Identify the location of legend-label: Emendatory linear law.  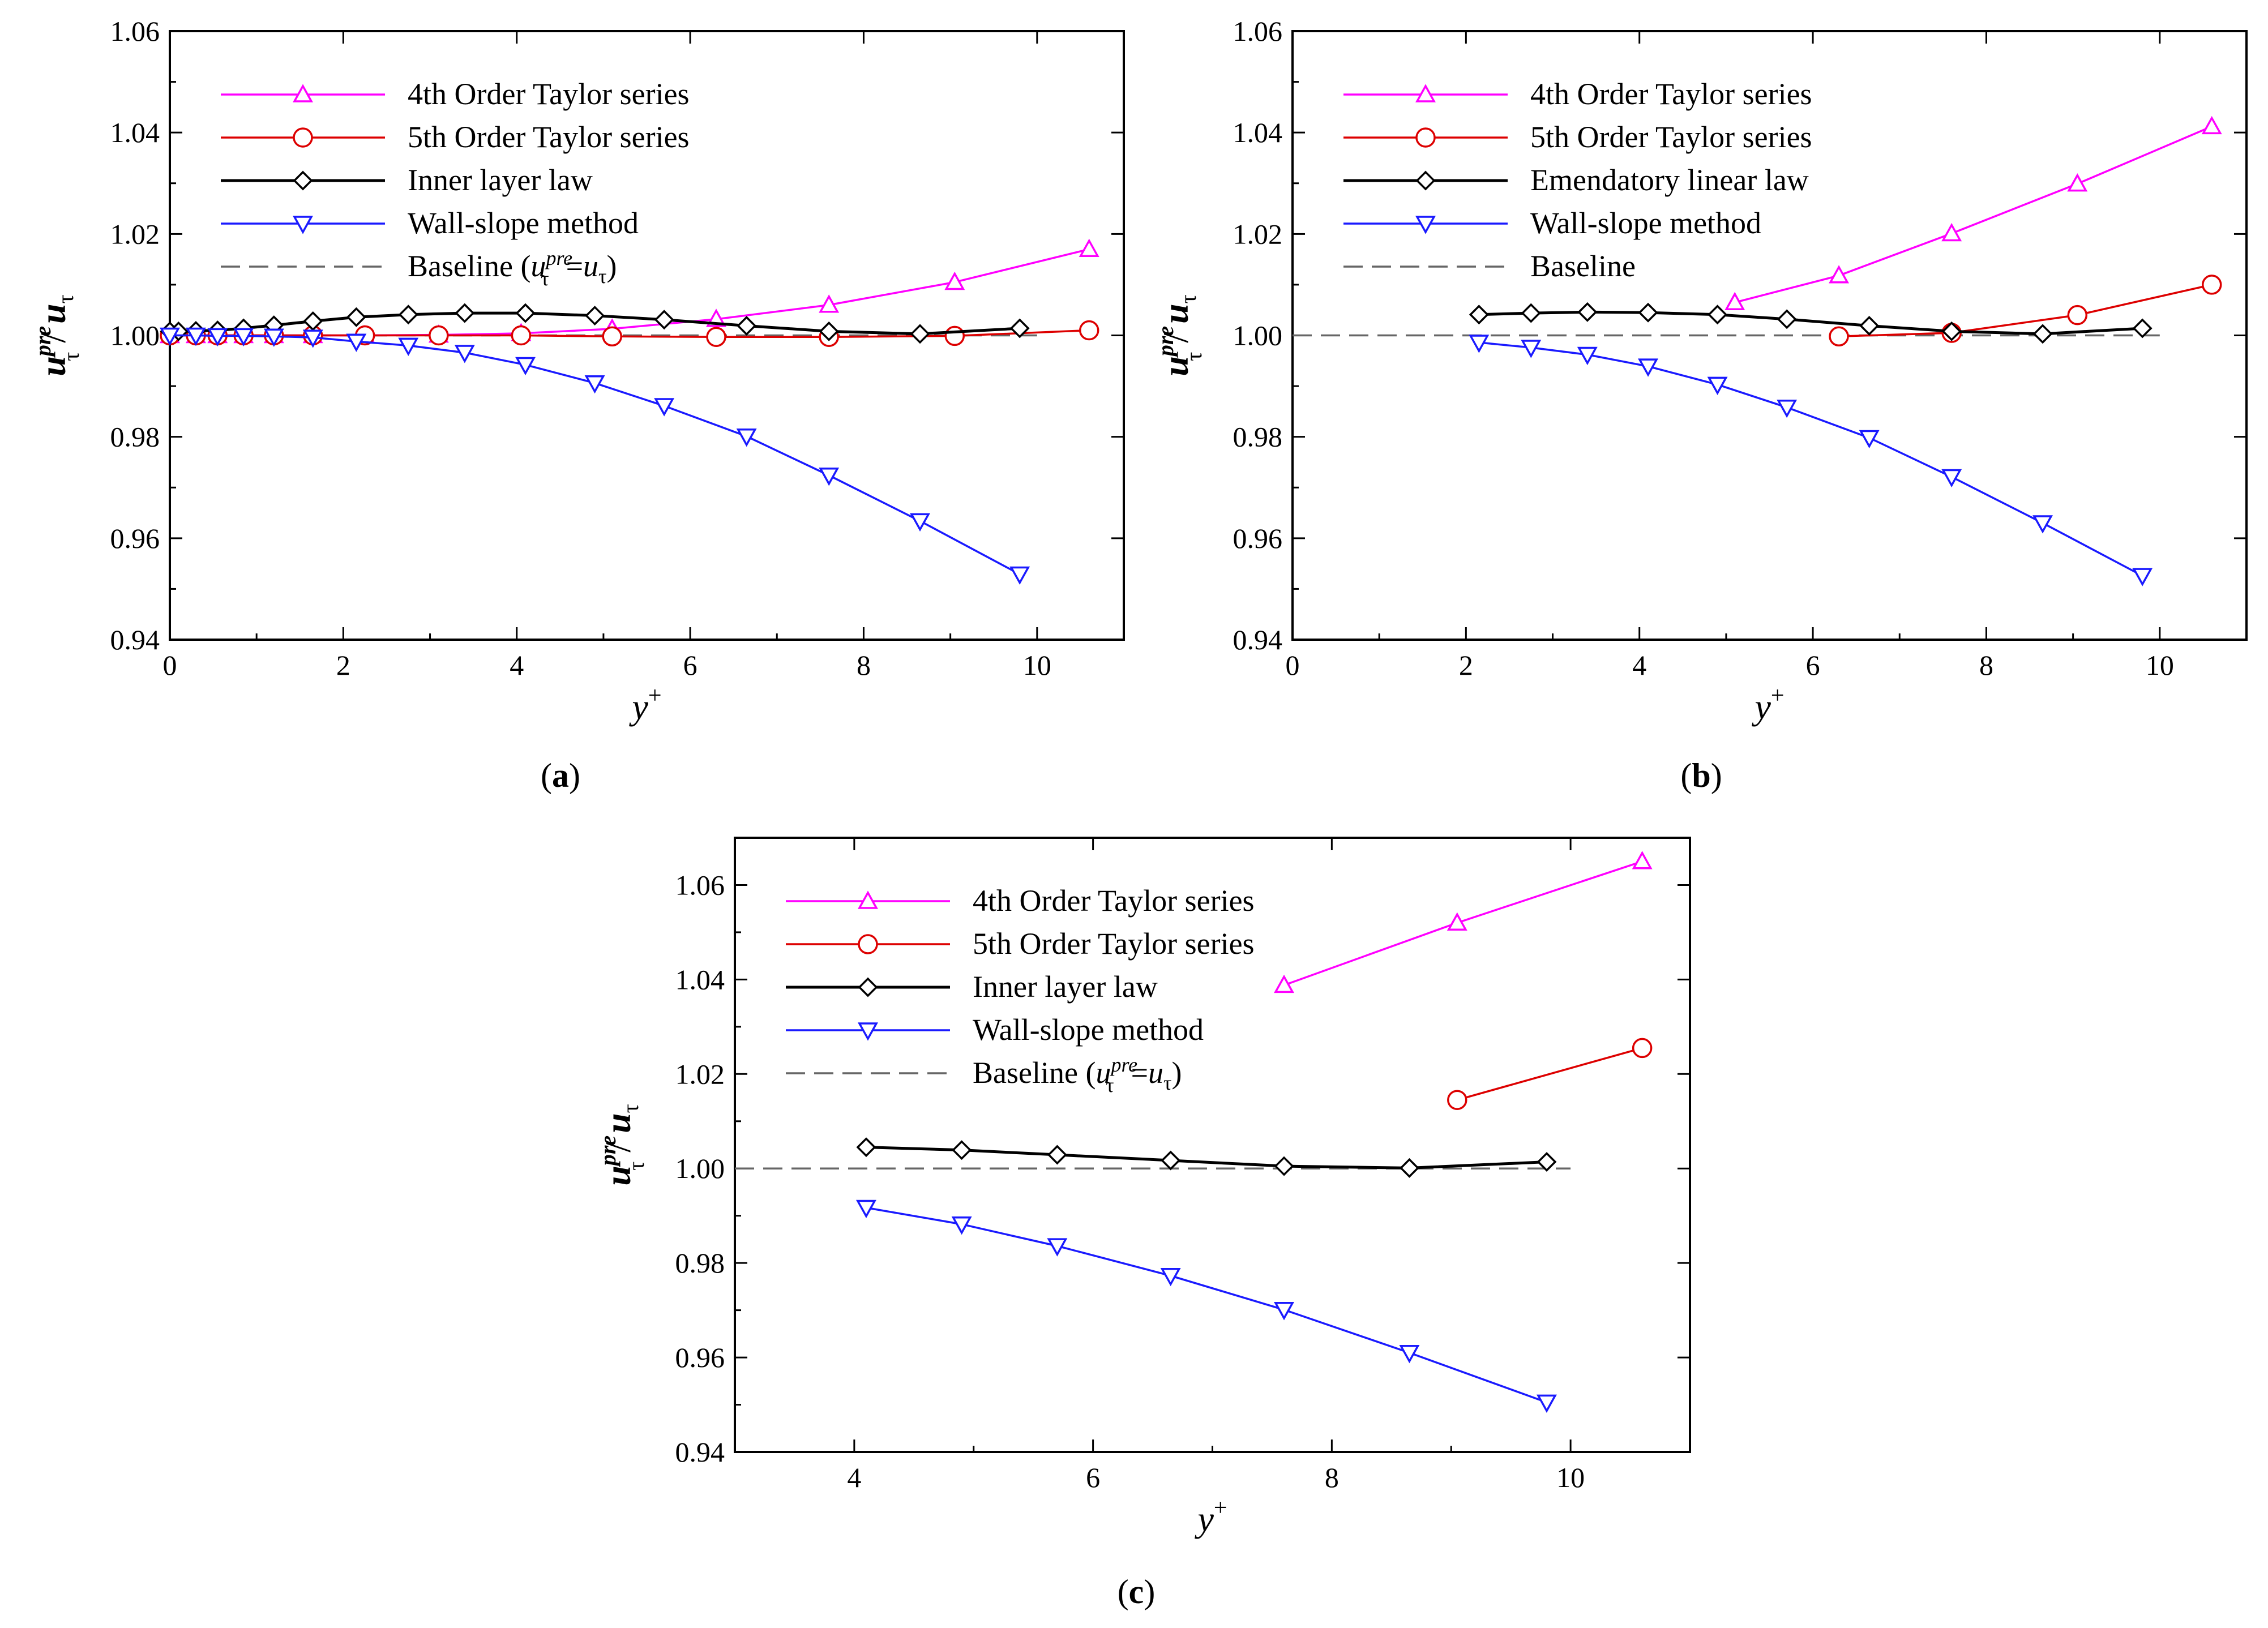
(1670, 180).